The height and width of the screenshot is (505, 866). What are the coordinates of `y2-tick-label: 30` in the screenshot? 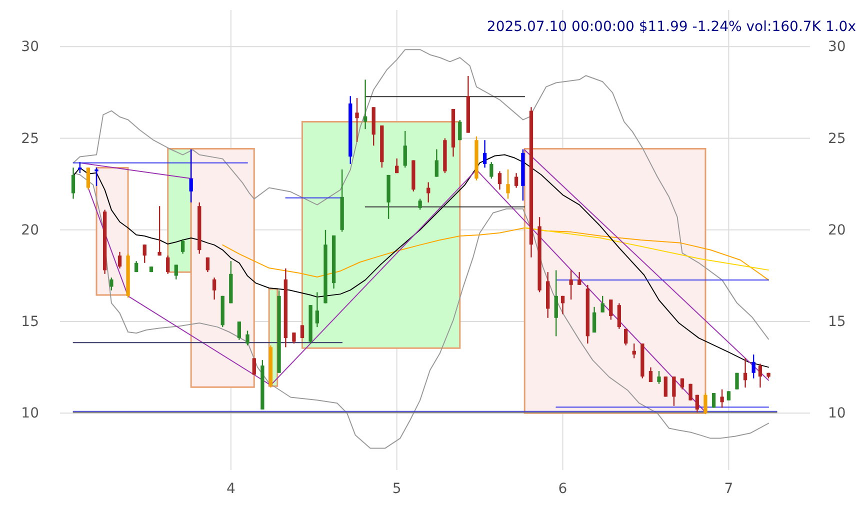 It's located at (837, 47).